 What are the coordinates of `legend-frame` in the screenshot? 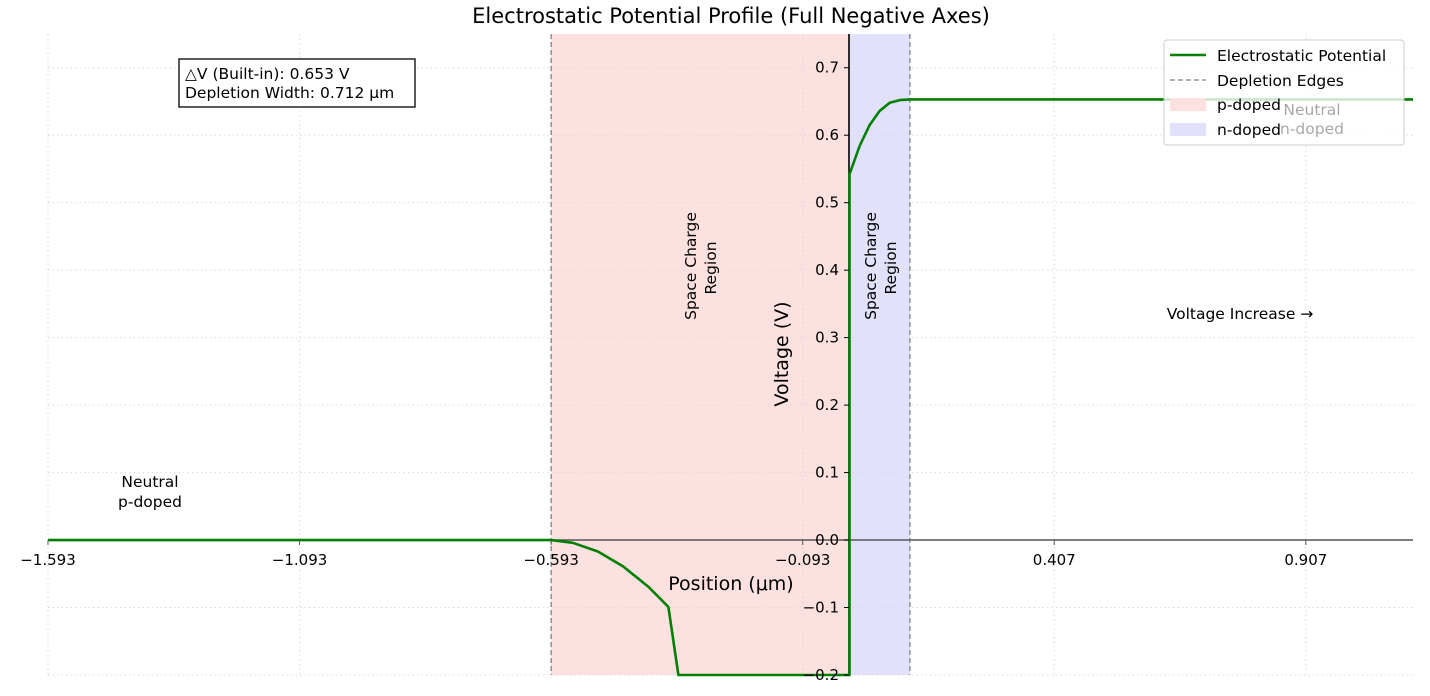 It's located at (1284, 92).